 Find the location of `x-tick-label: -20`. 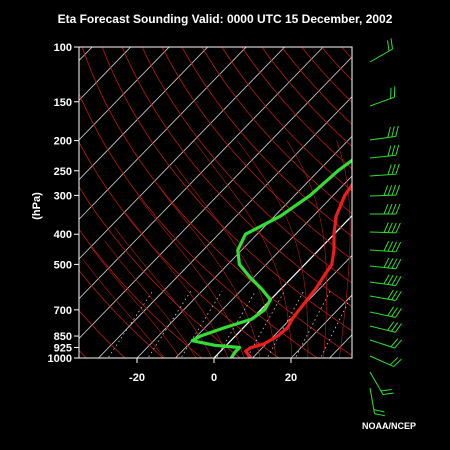

x-tick-label: -20 is located at coordinates (137, 378).